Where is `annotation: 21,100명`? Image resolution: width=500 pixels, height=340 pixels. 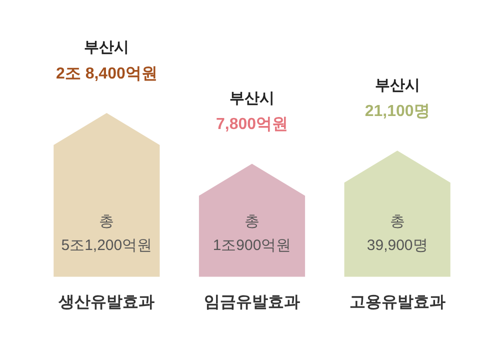
annotation: 21,100명 is located at coordinates (397, 111).